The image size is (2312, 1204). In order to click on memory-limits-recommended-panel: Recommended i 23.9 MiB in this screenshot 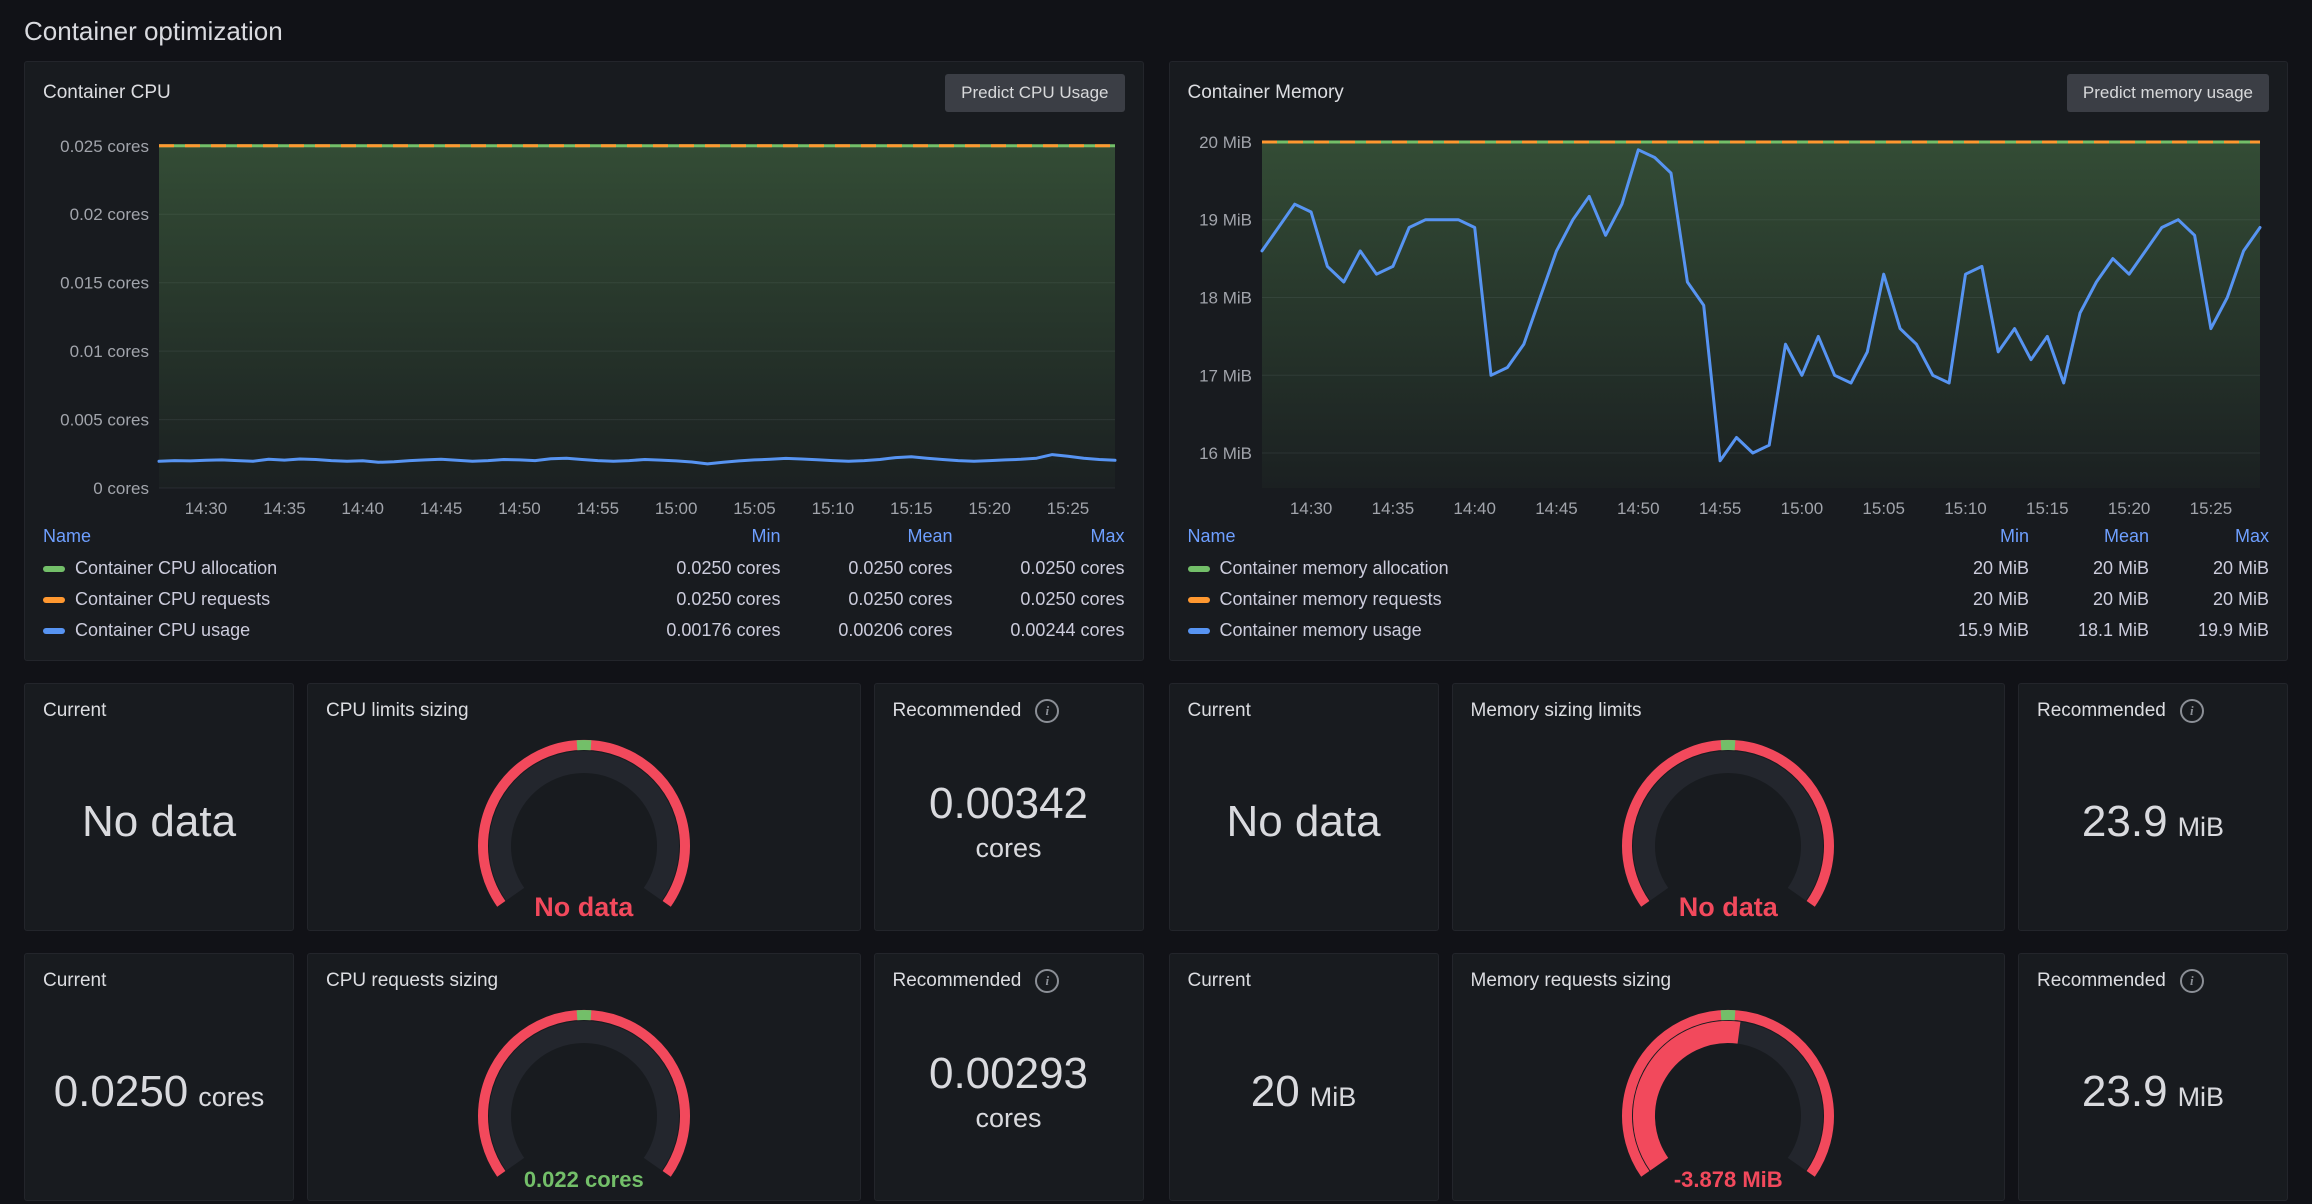, I will do `click(2153, 807)`.